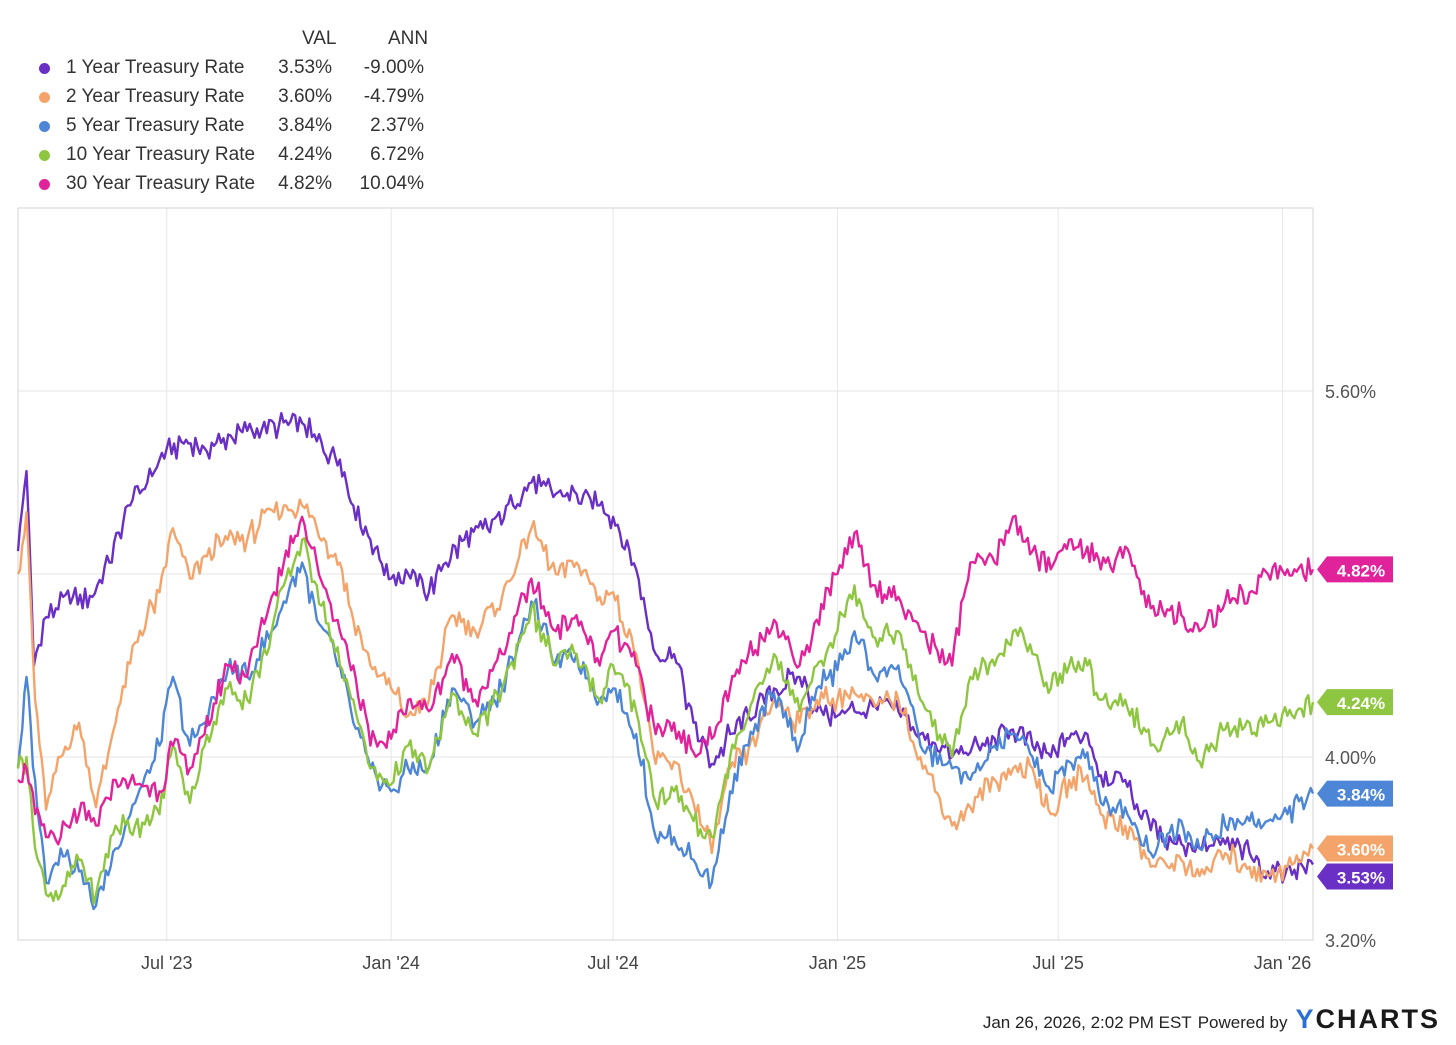 The height and width of the screenshot is (1045, 1456). I want to click on legend-row-10y: 10 Year Treasury Rate 4.24% 6.72%, so click(240, 154).